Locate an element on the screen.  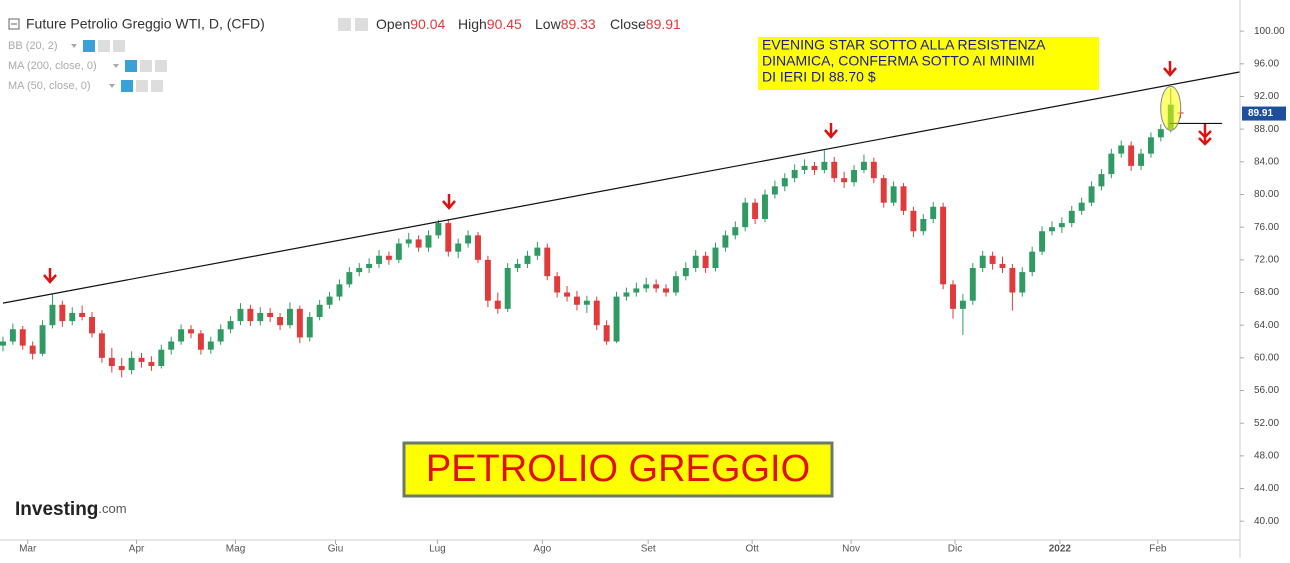
y-tick-label: 88.00 is located at coordinates (1266, 129).